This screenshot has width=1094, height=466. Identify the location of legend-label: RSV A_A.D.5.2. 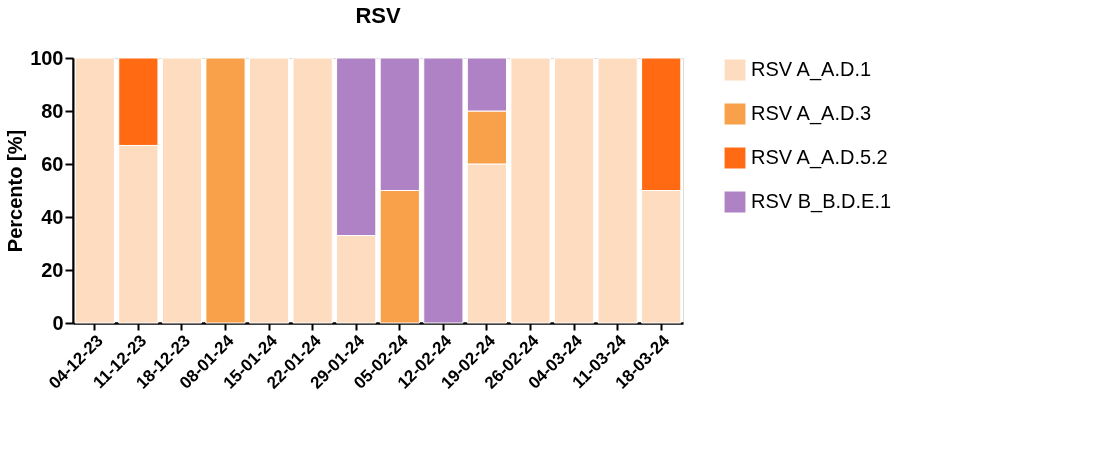
(819, 157).